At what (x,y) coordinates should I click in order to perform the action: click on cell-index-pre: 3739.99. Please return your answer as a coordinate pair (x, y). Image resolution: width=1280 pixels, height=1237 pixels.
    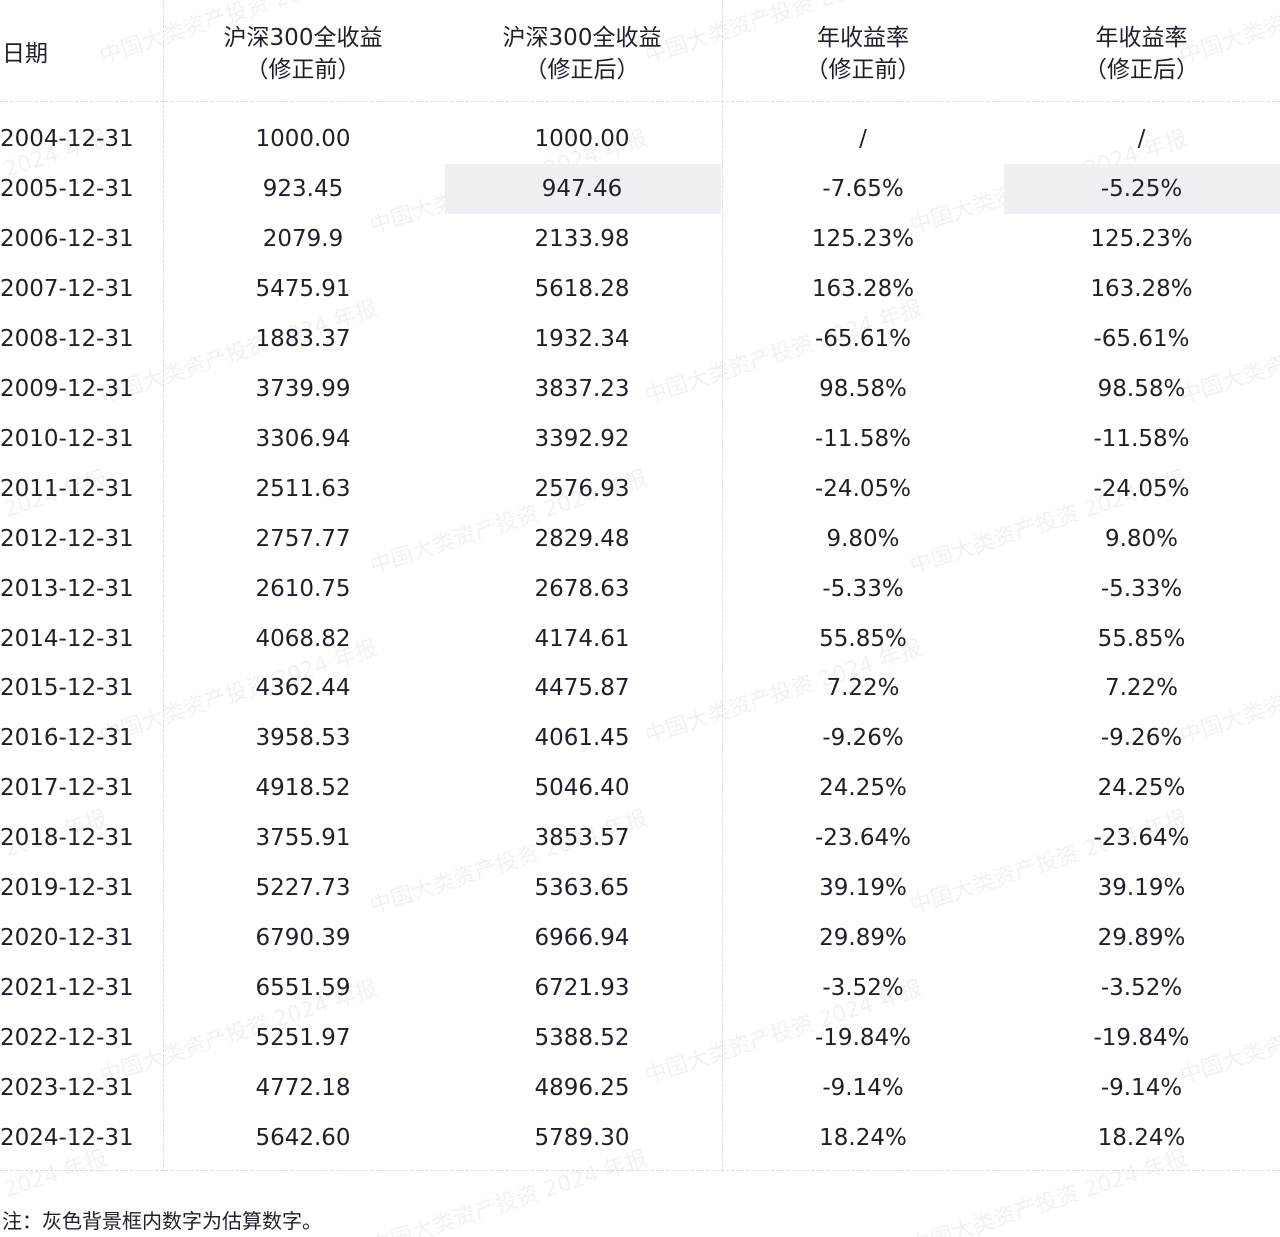
    Looking at the image, I should click on (303, 388).